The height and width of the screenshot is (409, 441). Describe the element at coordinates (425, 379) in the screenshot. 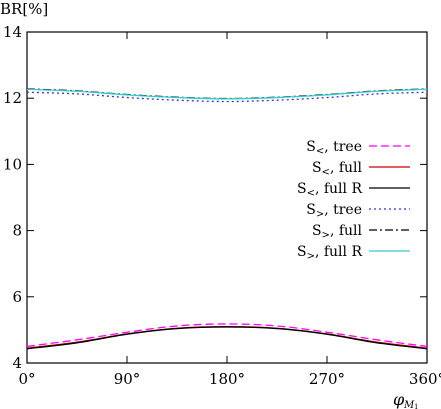

I see `x-tick-label: 360°` at that location.